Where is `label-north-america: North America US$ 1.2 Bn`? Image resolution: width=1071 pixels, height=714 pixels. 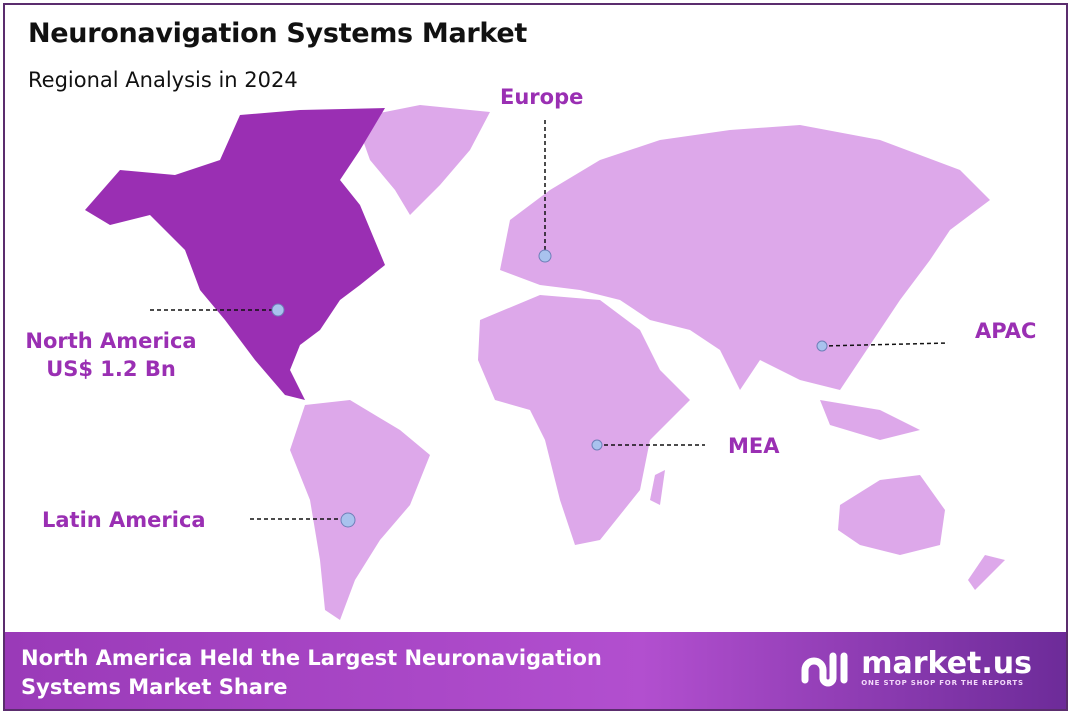
label-north-america: North America US$ 1.2 Bn is located at coordinates (111, 355).